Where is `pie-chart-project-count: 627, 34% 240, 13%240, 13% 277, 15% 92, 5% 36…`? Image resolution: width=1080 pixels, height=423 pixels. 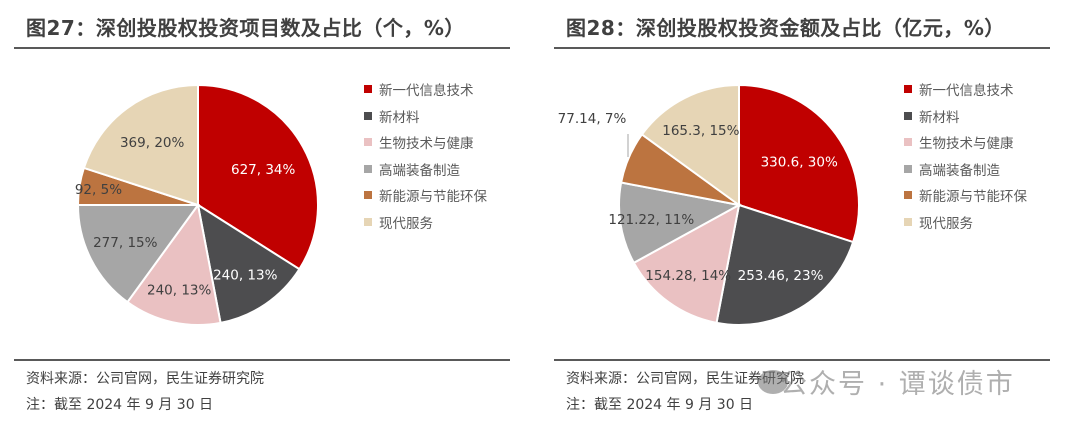
pie-chart-project-count: 627, 34% 240, 13%240, 13% 277, 15% 92, 5% 36… is located at coordinates (197, 204).